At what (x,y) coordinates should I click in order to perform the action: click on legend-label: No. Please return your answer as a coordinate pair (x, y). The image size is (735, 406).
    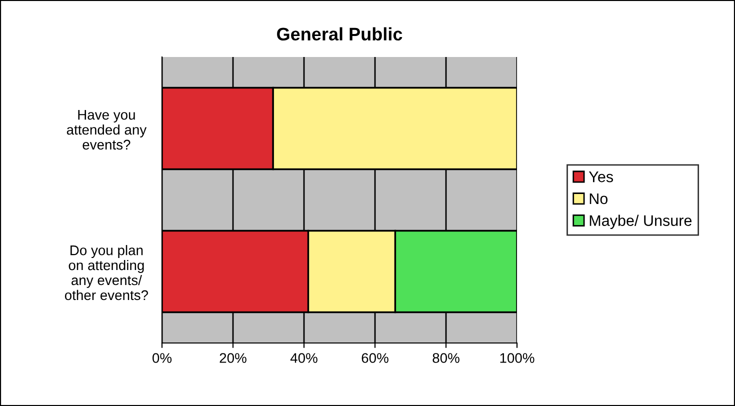
    Looking at the image, I should click on (599, 198).